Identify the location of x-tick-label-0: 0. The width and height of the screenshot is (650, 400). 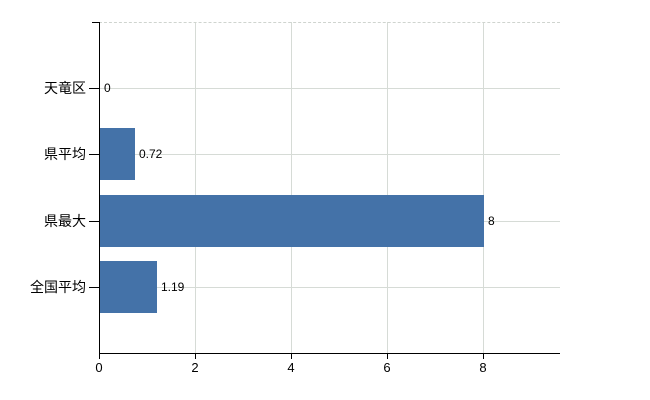
(99, 367).